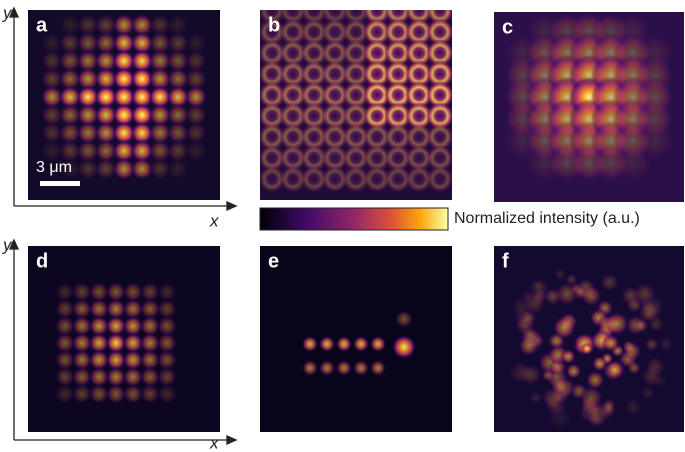  Describe the element at coordinates (274, 25) in the screenshot. I see `panel-label: b` at that location.